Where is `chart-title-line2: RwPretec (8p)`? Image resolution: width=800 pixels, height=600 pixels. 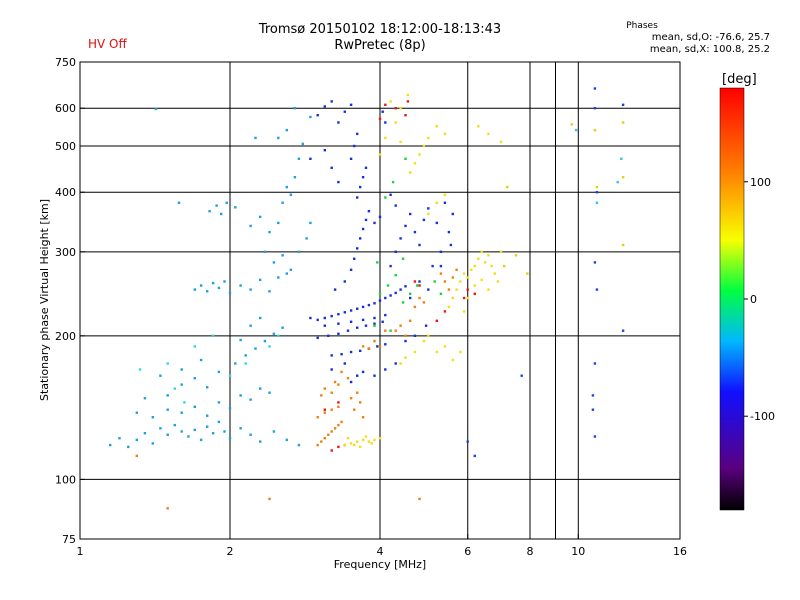 chart-title-line2: RwPretec (8p) is located at coordinates (380, 45).